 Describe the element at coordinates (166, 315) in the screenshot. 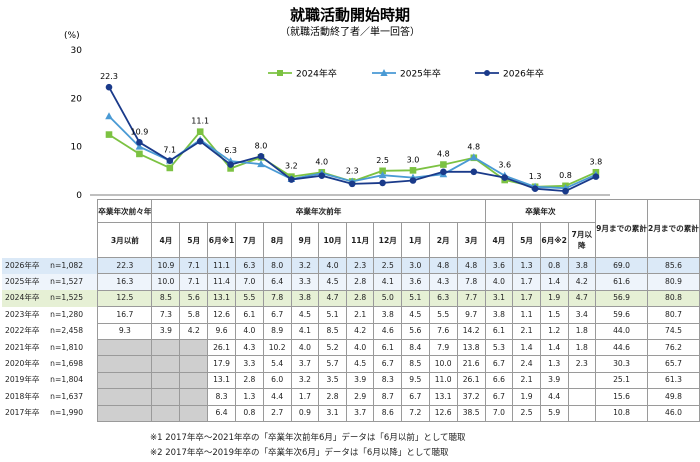

I see `table-cell: 7.3` at that location.